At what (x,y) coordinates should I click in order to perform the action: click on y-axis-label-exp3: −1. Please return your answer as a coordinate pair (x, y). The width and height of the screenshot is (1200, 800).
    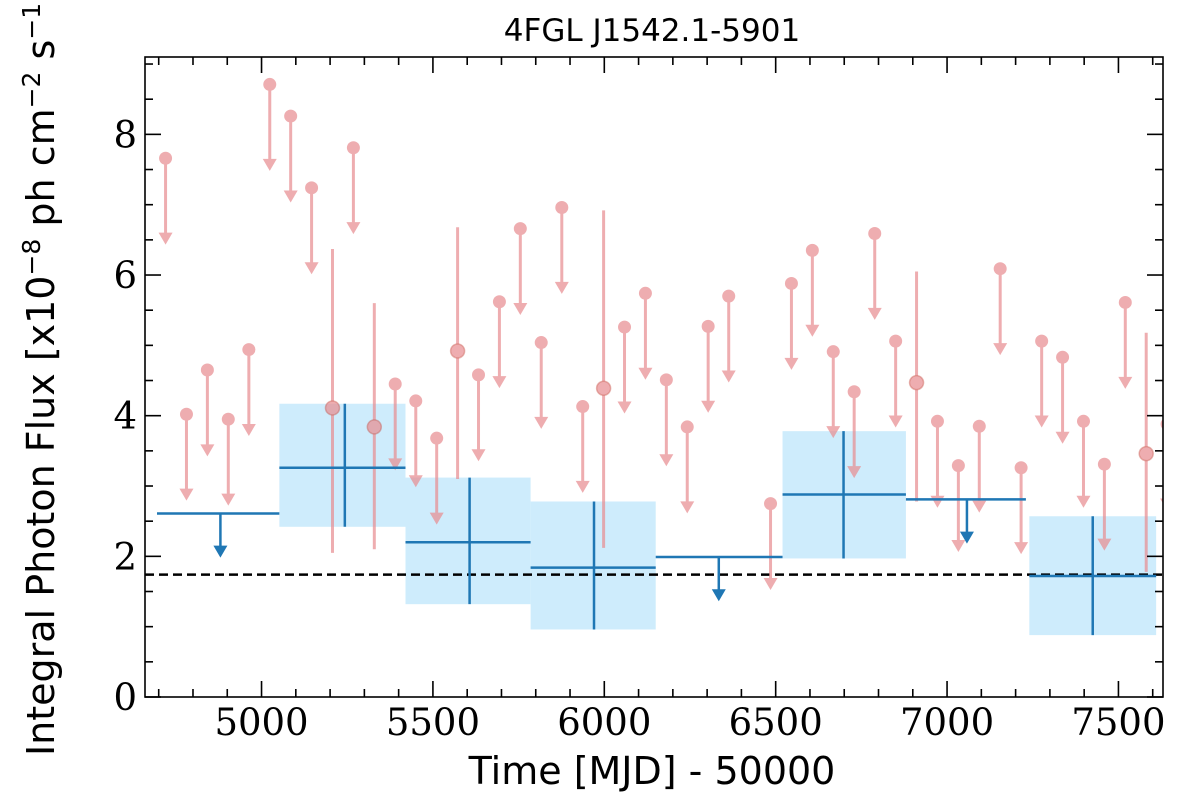
    Looking at the image, I should click on (31, 21).